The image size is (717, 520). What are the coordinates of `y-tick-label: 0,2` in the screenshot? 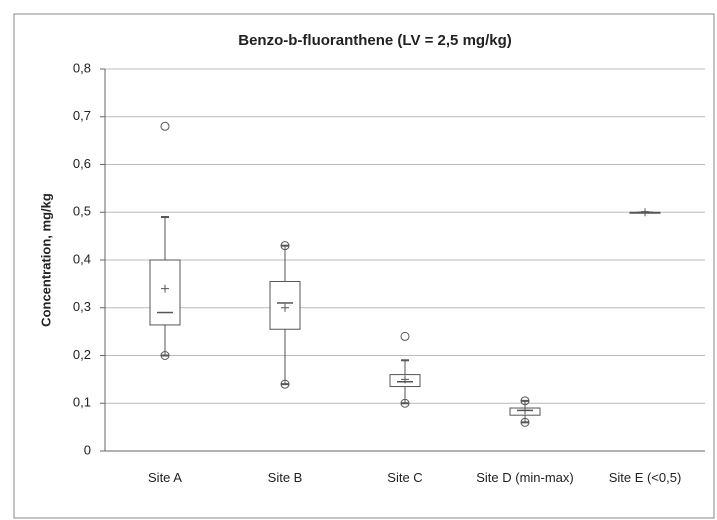 It's located at (82, 354).